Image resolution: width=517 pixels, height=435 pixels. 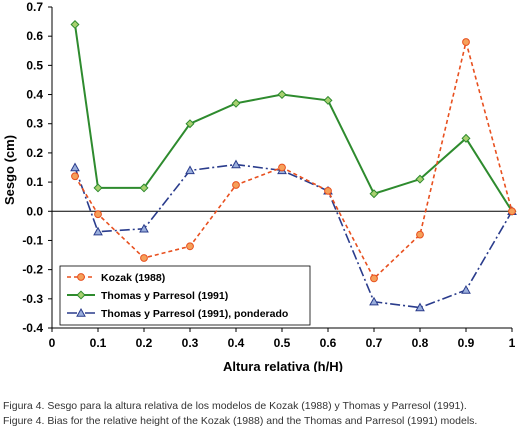 I want to click on y-tick-label: 0.3, so click(x=34, y=124).